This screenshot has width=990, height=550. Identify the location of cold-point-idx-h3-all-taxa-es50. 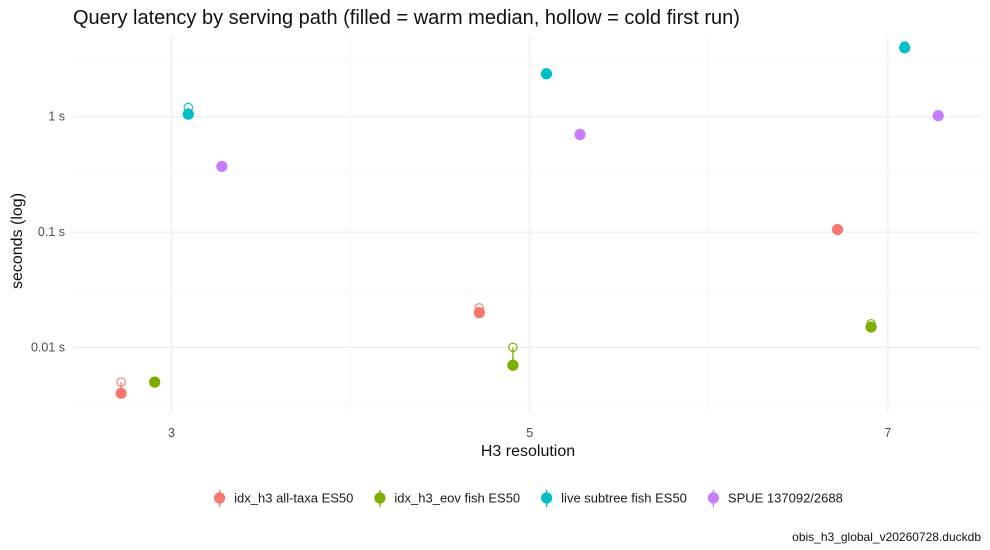
(121, 382).